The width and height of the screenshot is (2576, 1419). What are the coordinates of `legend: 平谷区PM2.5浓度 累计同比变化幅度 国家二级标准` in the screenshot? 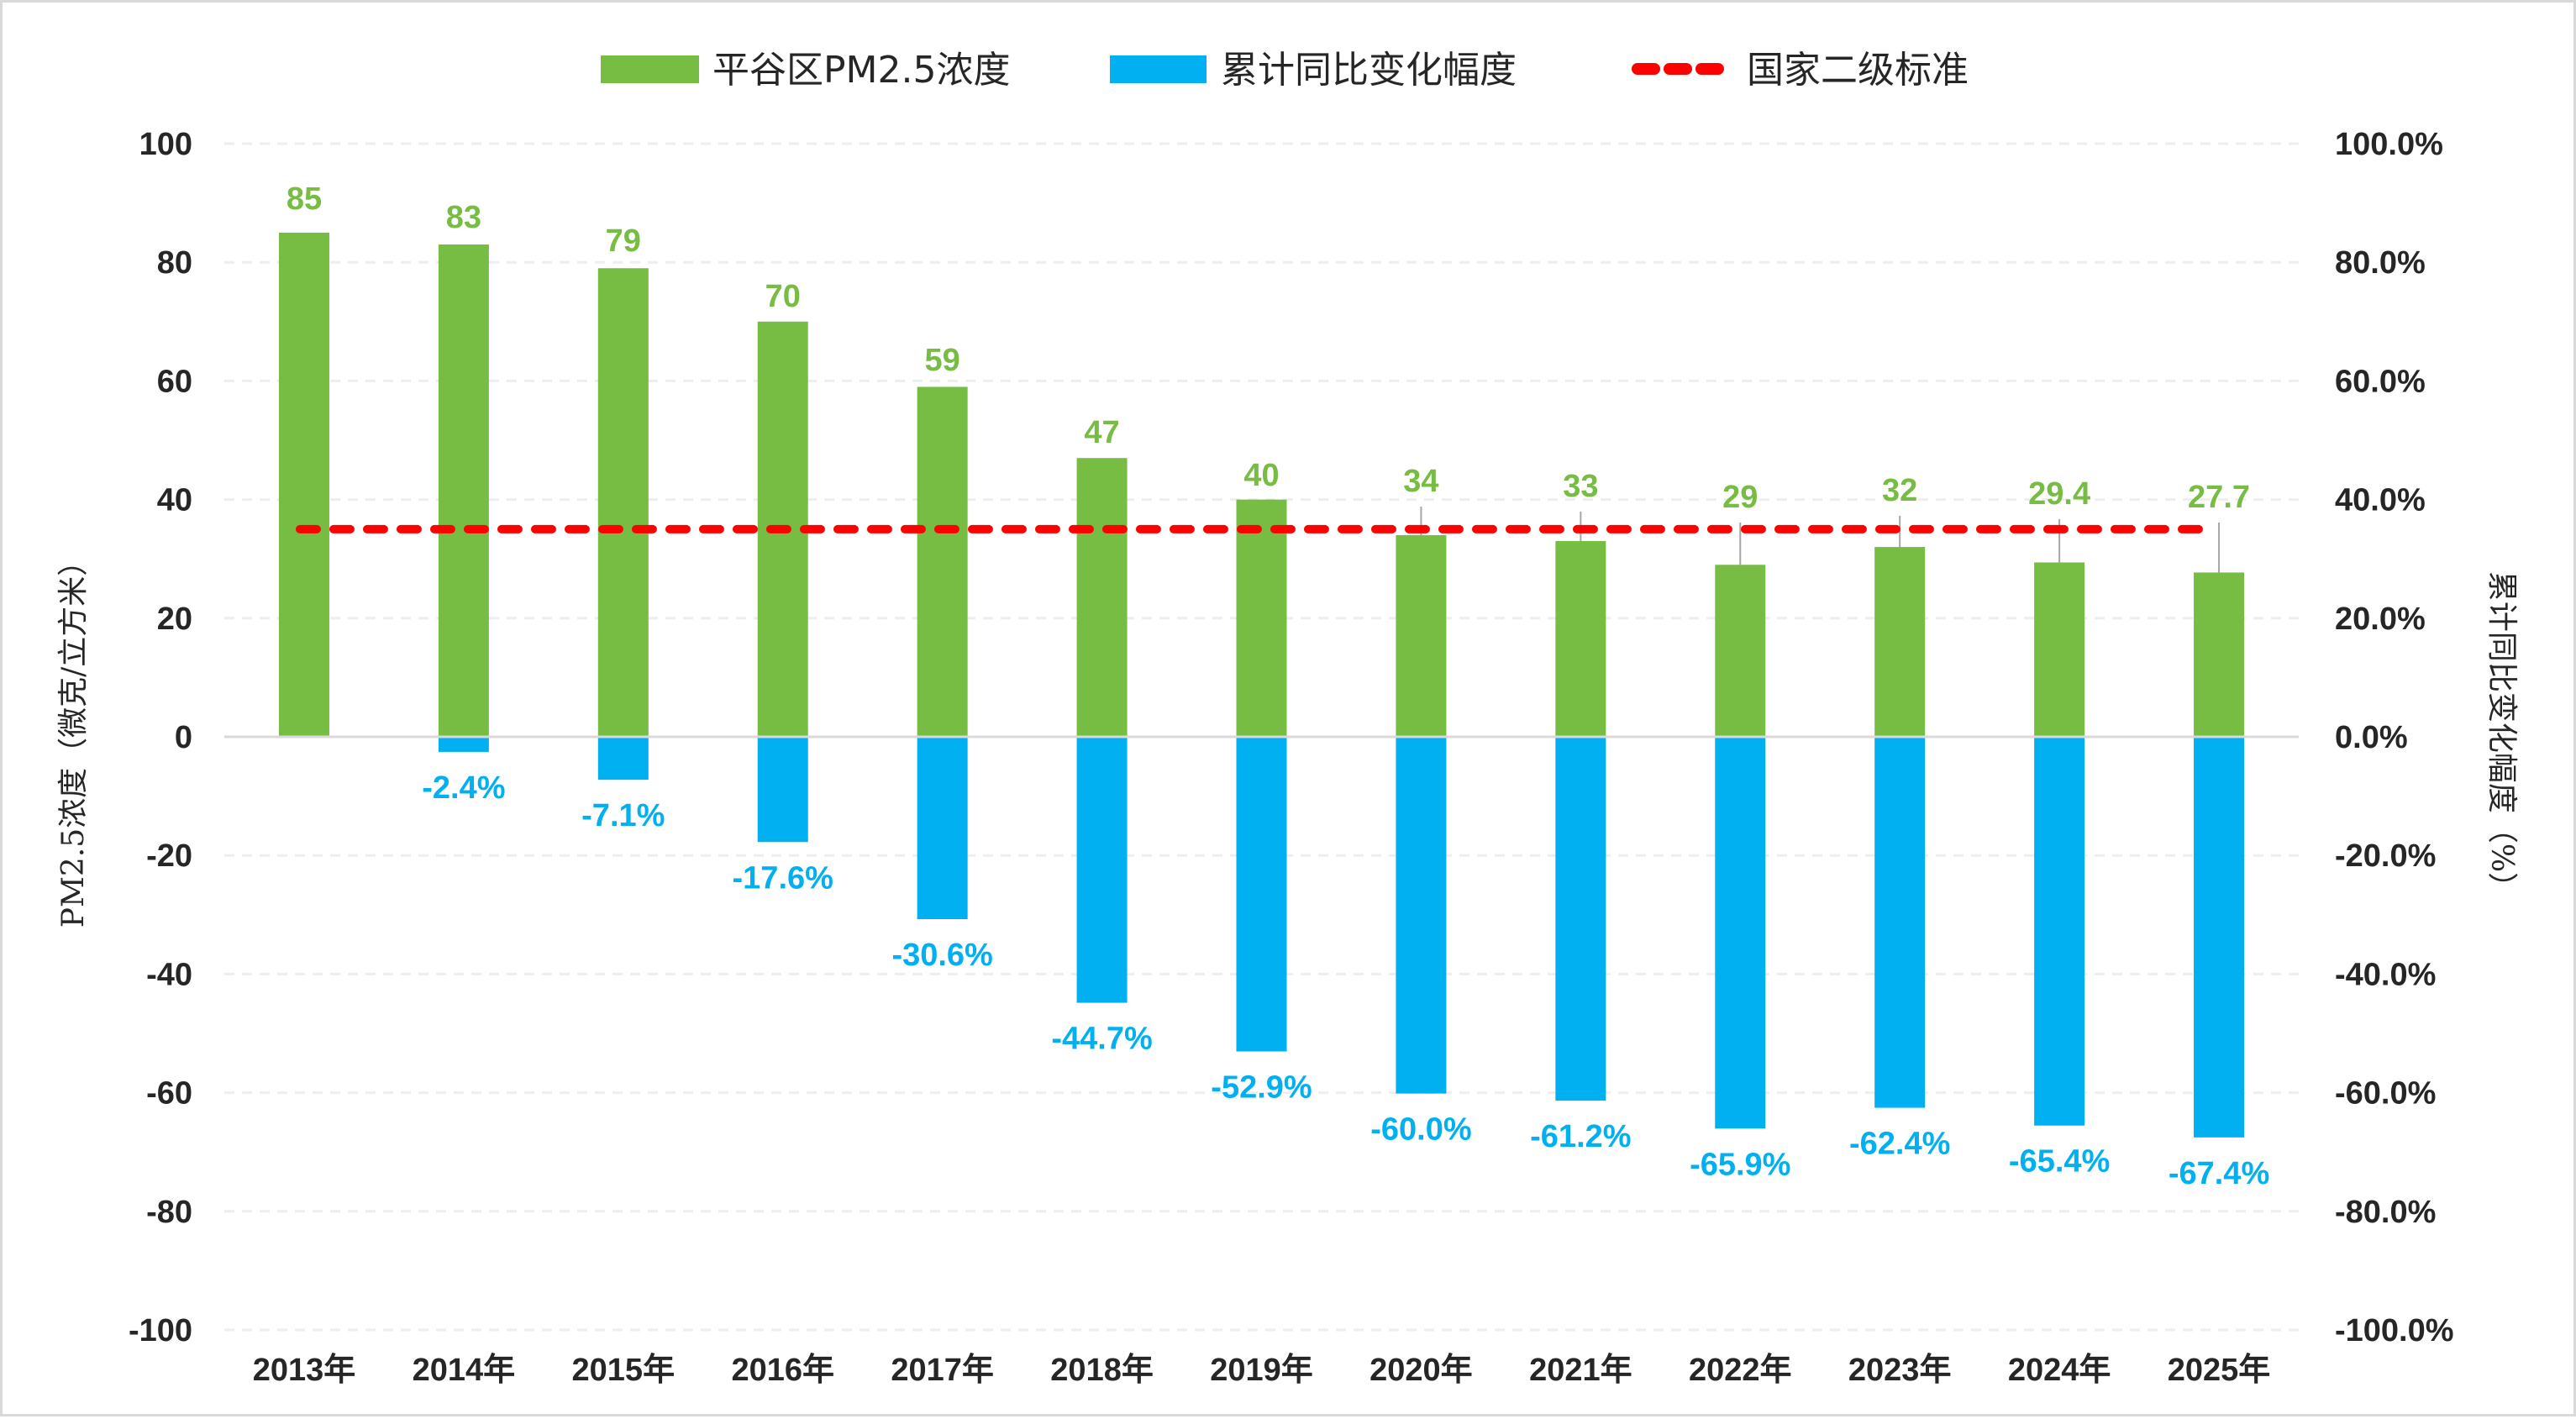 It's located at (1285, 70).